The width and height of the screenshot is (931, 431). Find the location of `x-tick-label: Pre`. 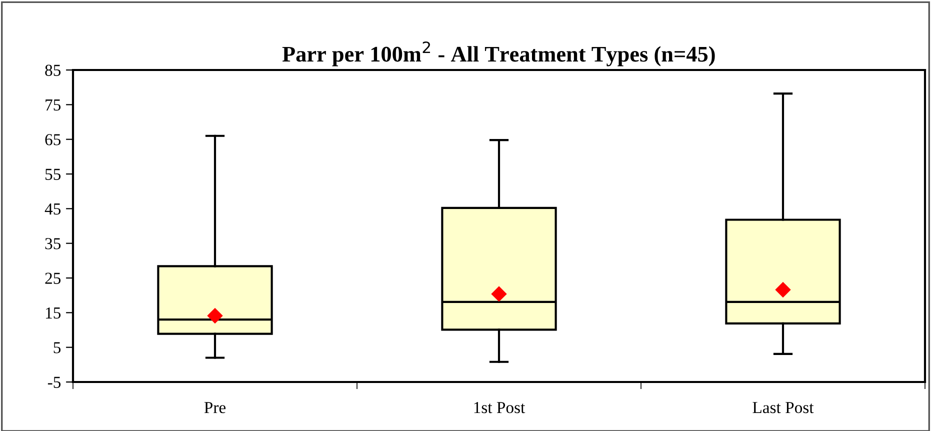

x-tick-label: Pre is located at coordinates (215, 408).